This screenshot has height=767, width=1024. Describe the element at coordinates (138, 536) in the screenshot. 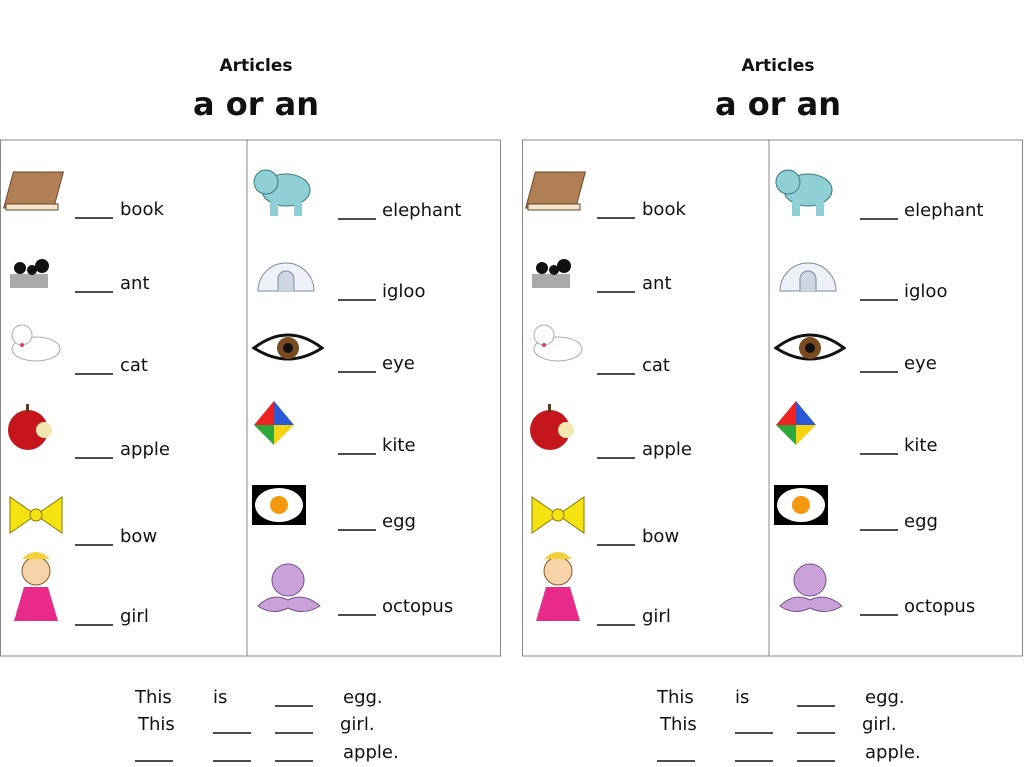

I see `word: bow` at that location.